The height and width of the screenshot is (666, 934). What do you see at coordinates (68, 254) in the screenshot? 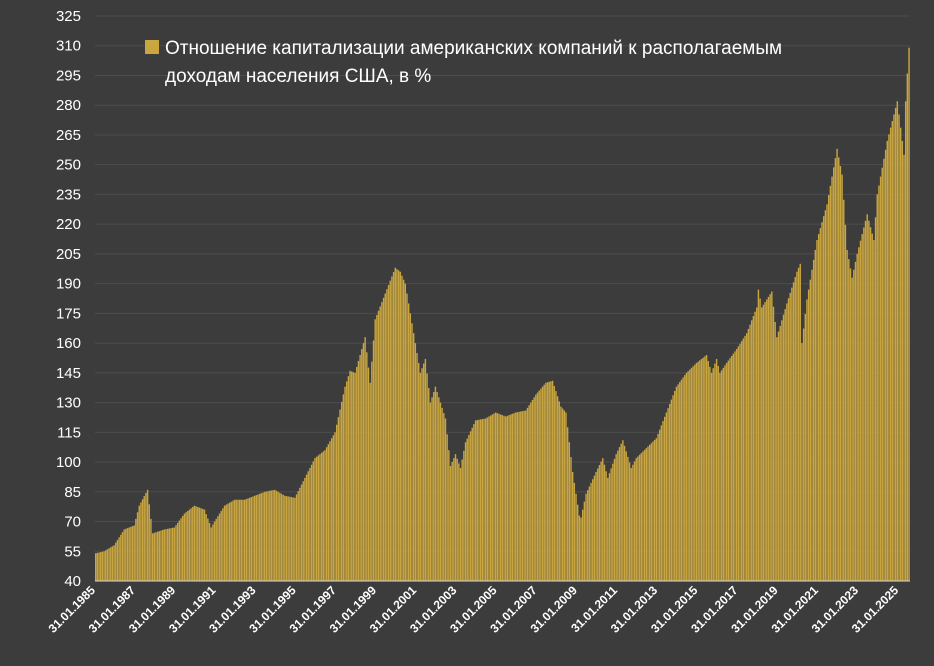
I see `y-tick-label: 205` at bounding box center [68, 254].